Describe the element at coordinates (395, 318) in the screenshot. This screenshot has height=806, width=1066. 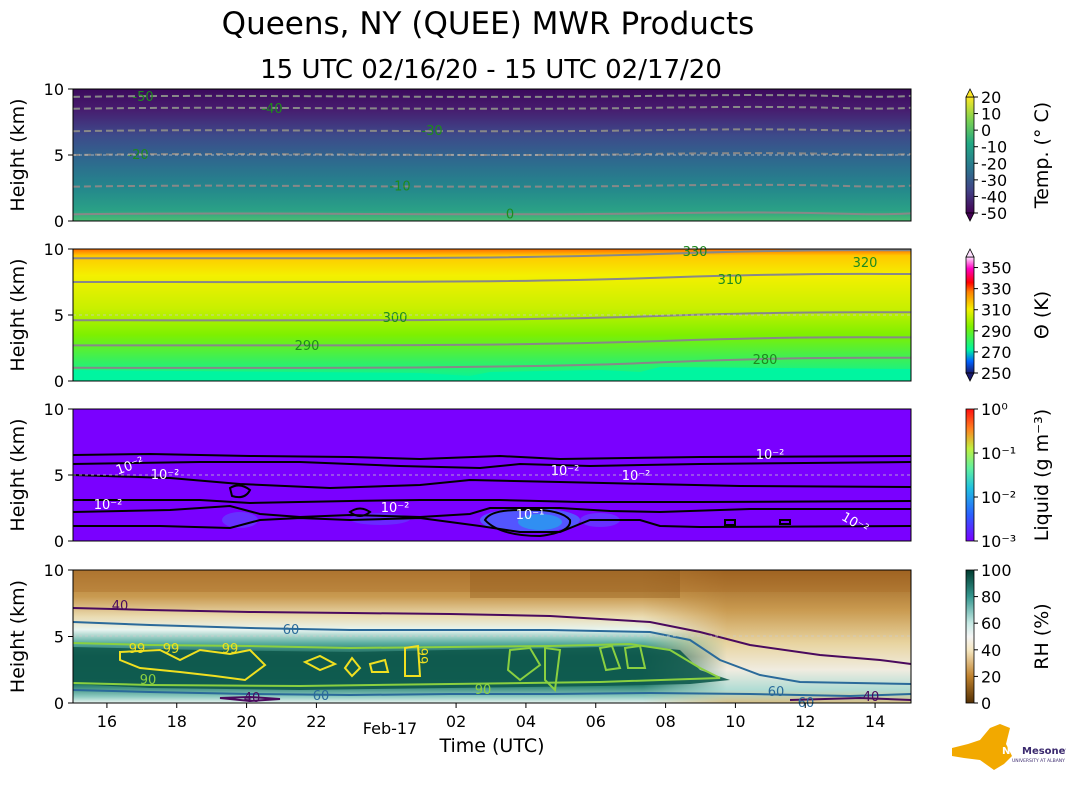
I see `theta-contour-label: 300` at that location.